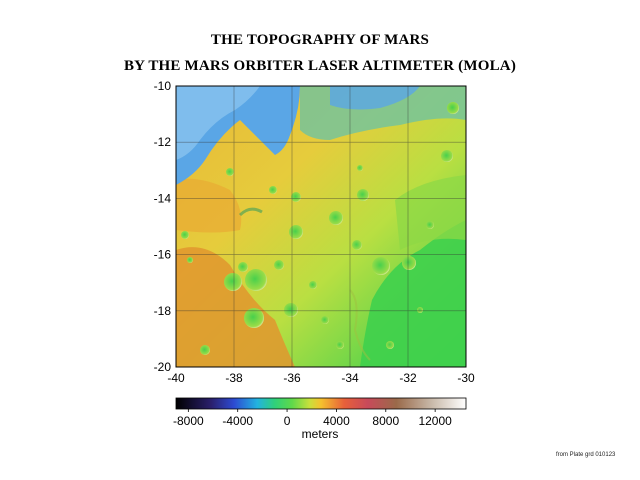  What do you see at coordinates (163, 198) in the screenshot?
I see `y-tick-label: -14` at bounding box center [163, 198].